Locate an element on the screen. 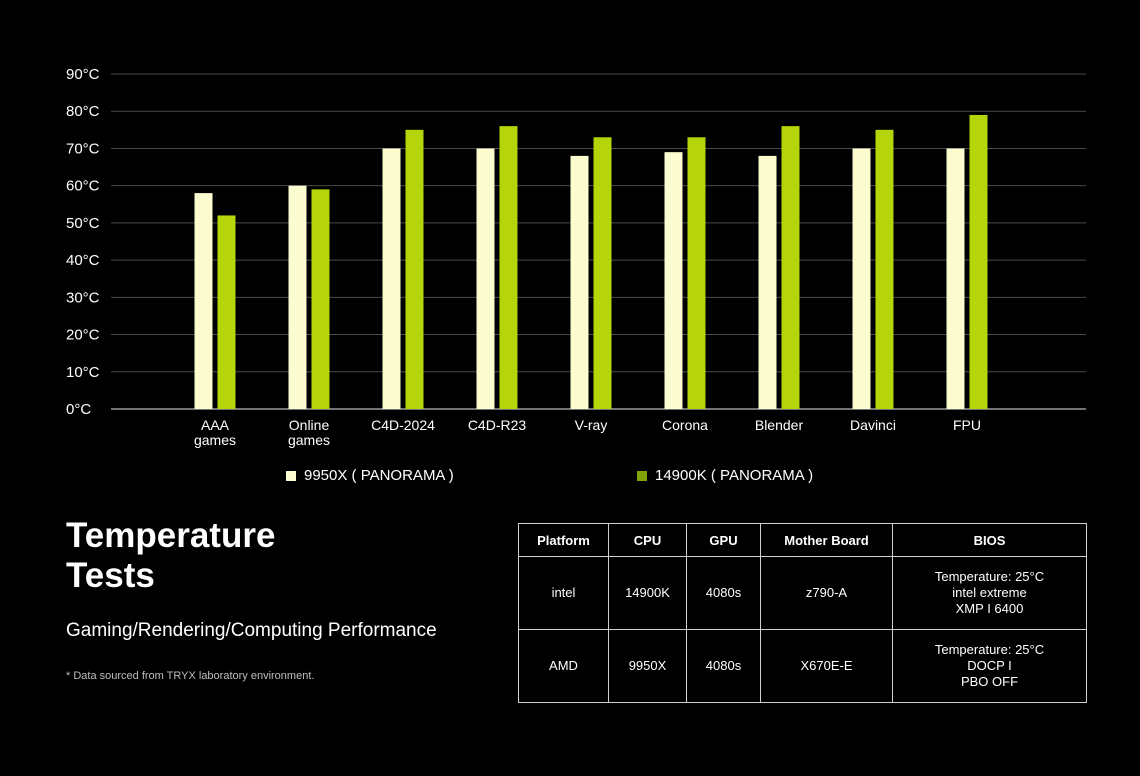  cell-platform: AMD is located at coordinates (563, 666).